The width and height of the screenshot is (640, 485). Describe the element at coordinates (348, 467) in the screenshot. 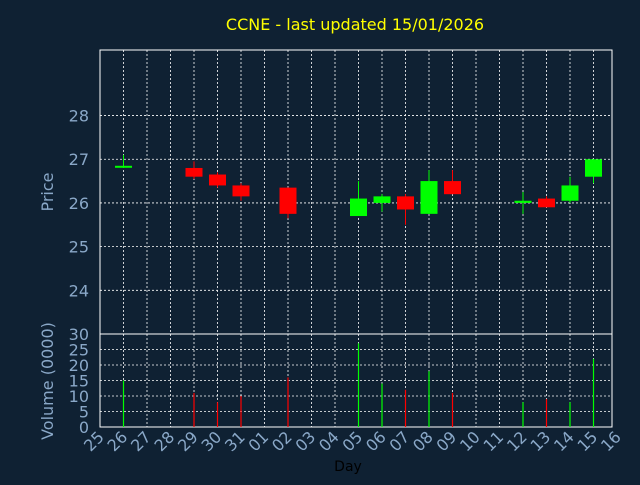

I see `x-axis-label: Day` at that location.